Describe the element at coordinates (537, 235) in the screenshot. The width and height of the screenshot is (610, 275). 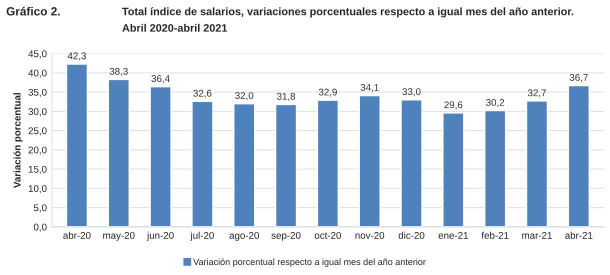
I see `x-tick-label: mar-21` at that location.